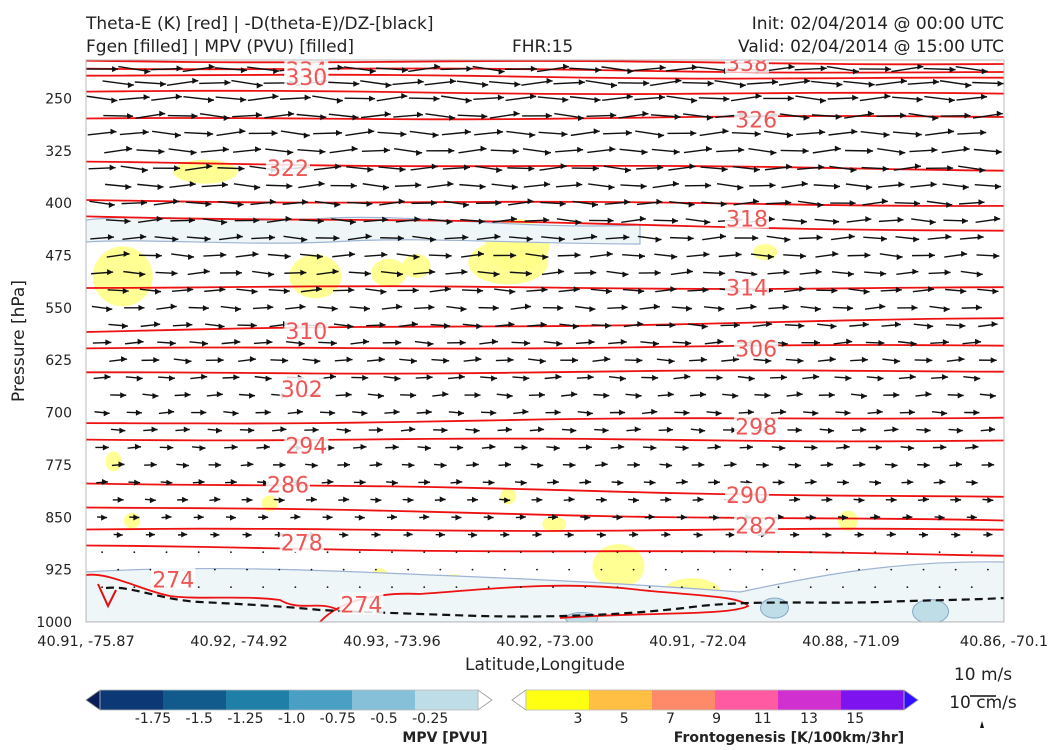  What do you see at coordinates (756, 349) in the screenshot?
I see `contour-label: 306` at bounding box center [756, 349].